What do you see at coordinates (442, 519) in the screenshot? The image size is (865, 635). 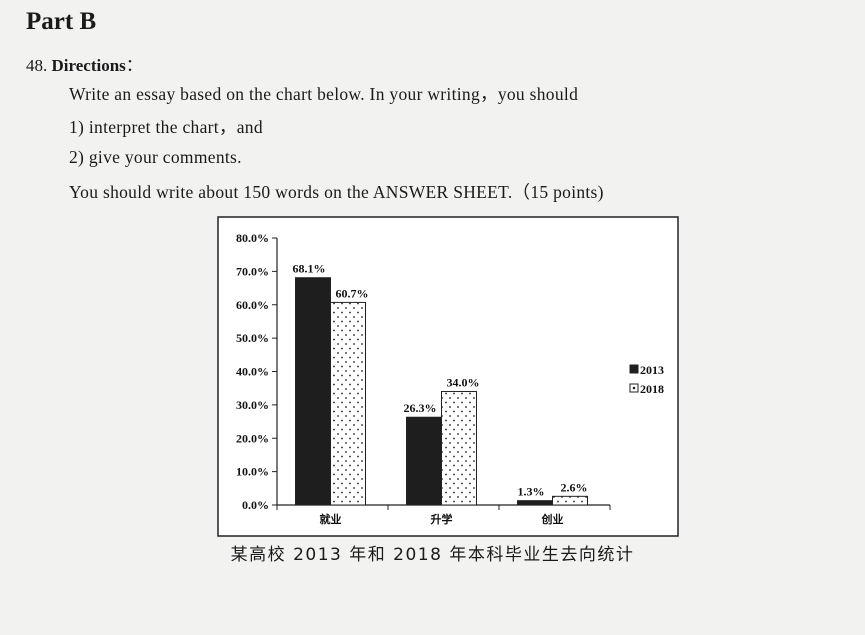 I see `x-tick-label: 升学` at bounding box center [442, 519].